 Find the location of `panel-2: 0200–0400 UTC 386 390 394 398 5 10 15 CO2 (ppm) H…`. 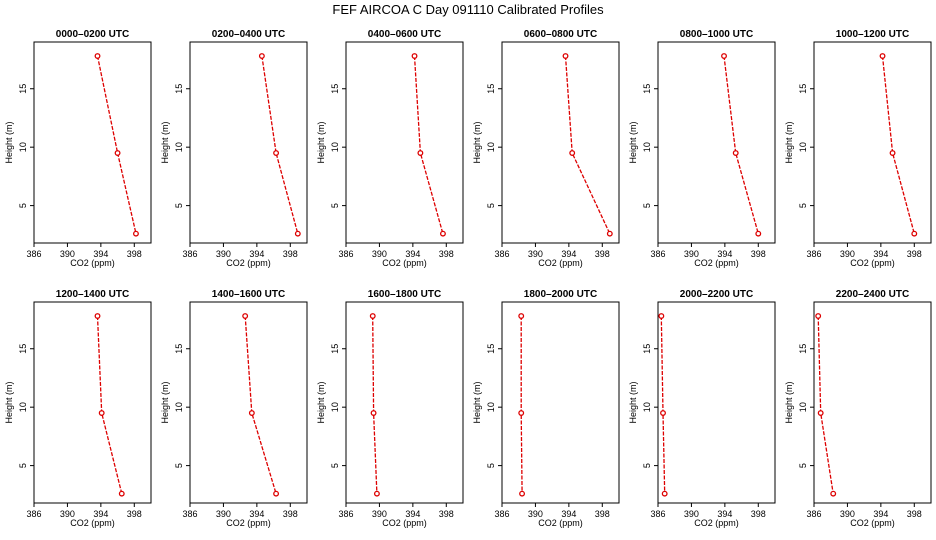

panel-2: 0200–0400 UTC 386 390 394 398 5 10 15 CO2 (ppm) H… is located at coordinates (234, 148).